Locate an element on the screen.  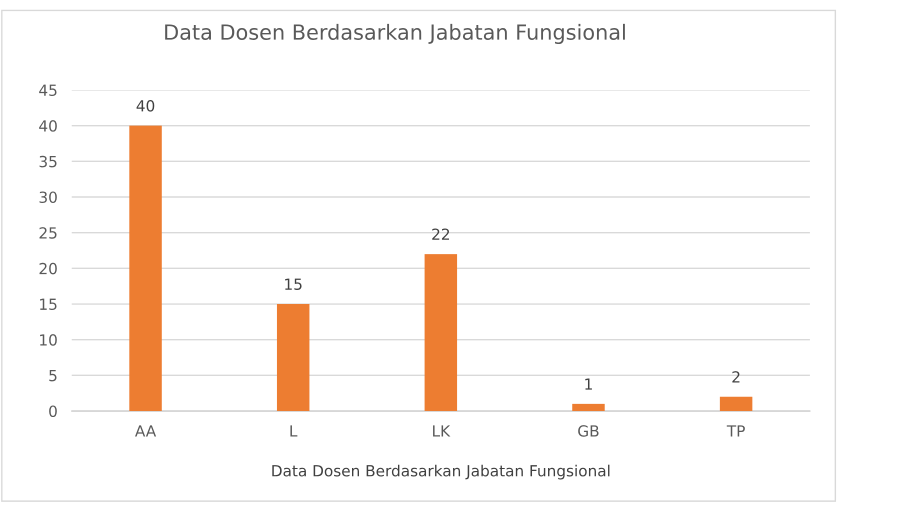
x-tick-label: LK is located at coordinates (441, 431).